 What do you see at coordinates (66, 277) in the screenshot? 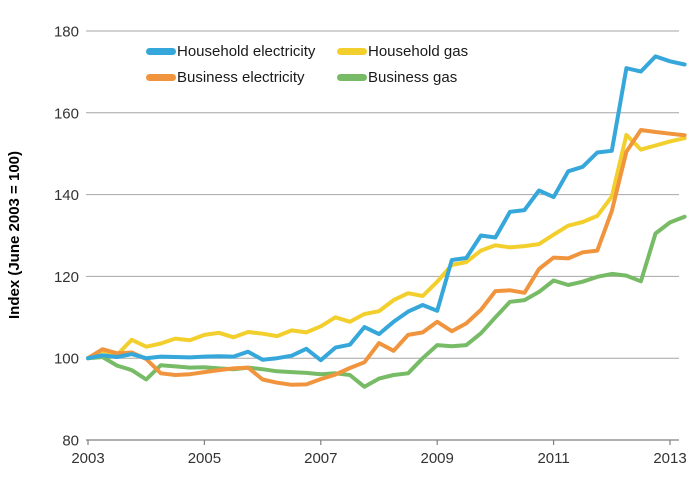
I see `y-tick-label-120: 120` at bounding box center [66, 277].